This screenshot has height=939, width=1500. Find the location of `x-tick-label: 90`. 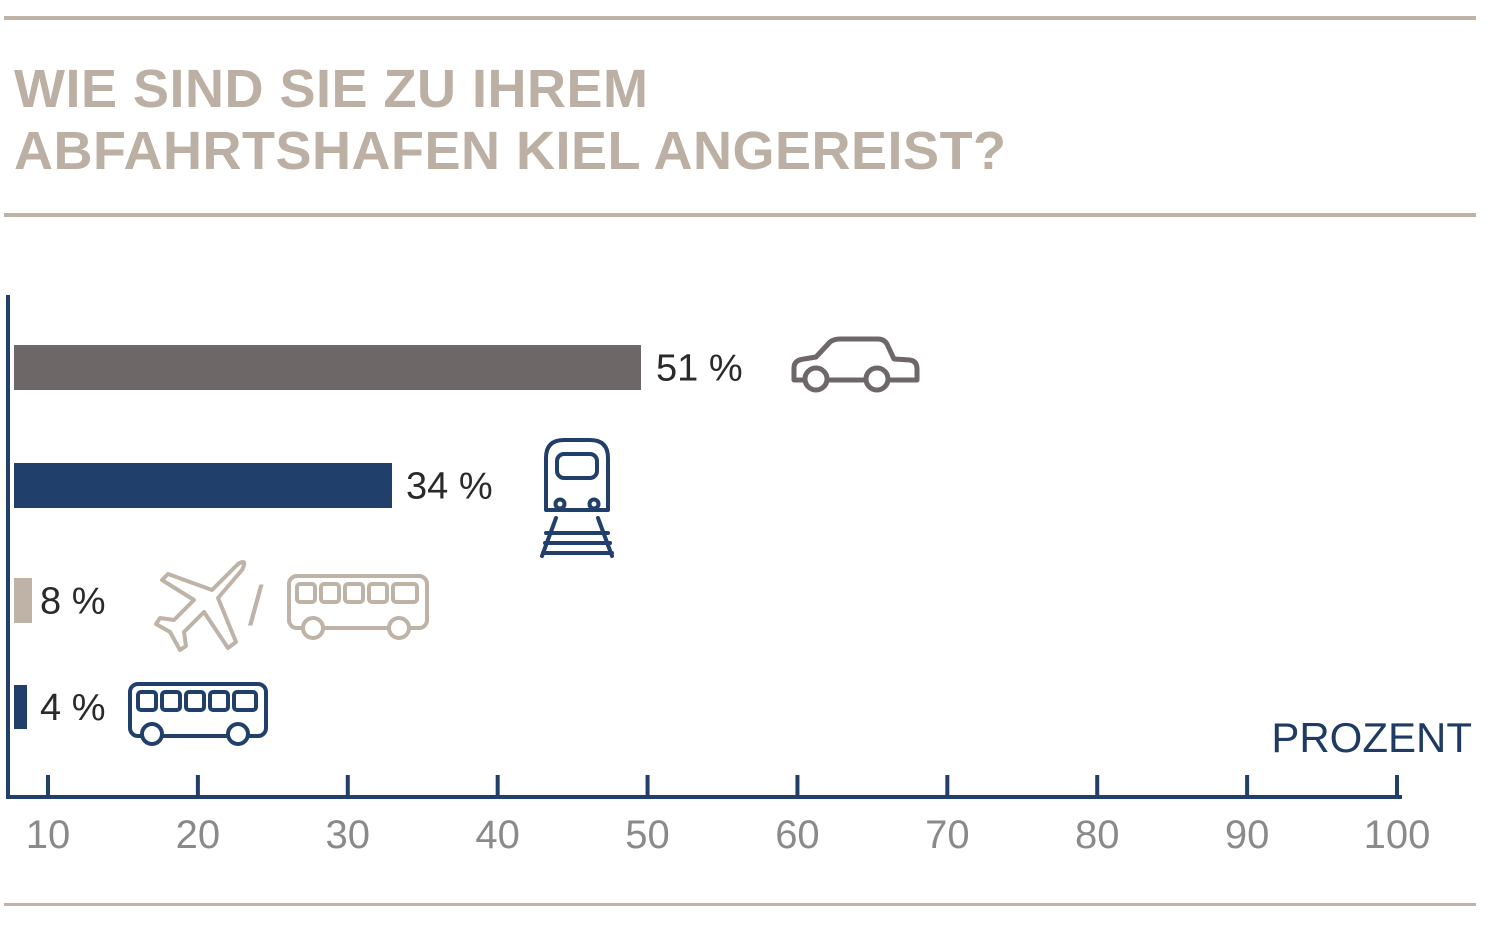

x-tick-label: 90 is located at coordinates (1247, 835).